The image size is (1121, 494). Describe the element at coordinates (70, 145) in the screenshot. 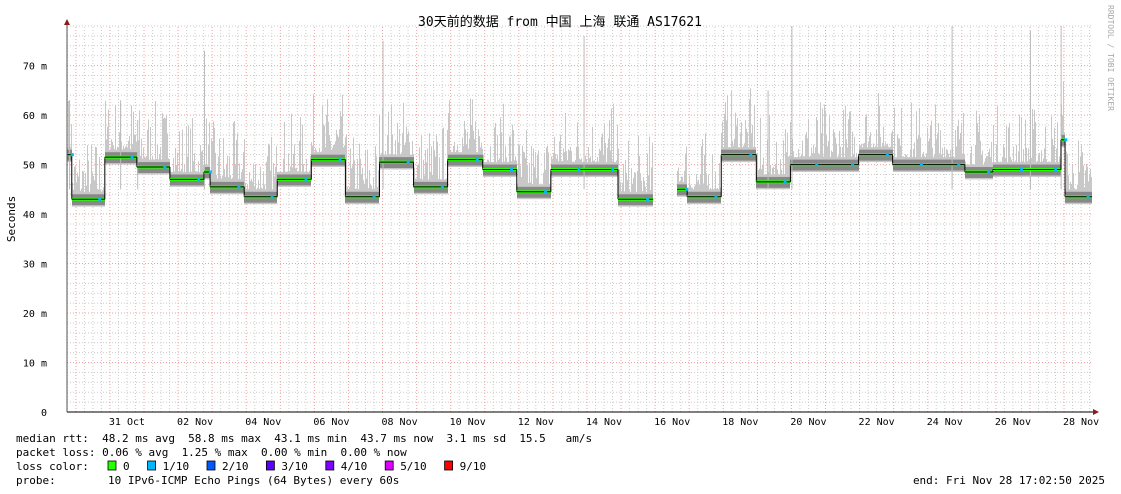

I see `smoke-spike` at that location.